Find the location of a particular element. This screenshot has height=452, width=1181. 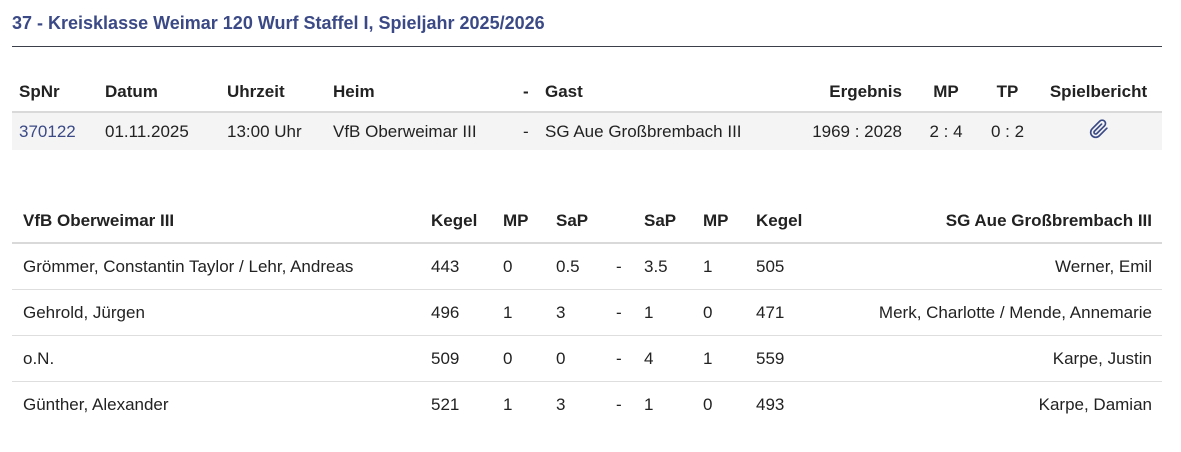

header-dash: - is located at coordinates (527, 92).